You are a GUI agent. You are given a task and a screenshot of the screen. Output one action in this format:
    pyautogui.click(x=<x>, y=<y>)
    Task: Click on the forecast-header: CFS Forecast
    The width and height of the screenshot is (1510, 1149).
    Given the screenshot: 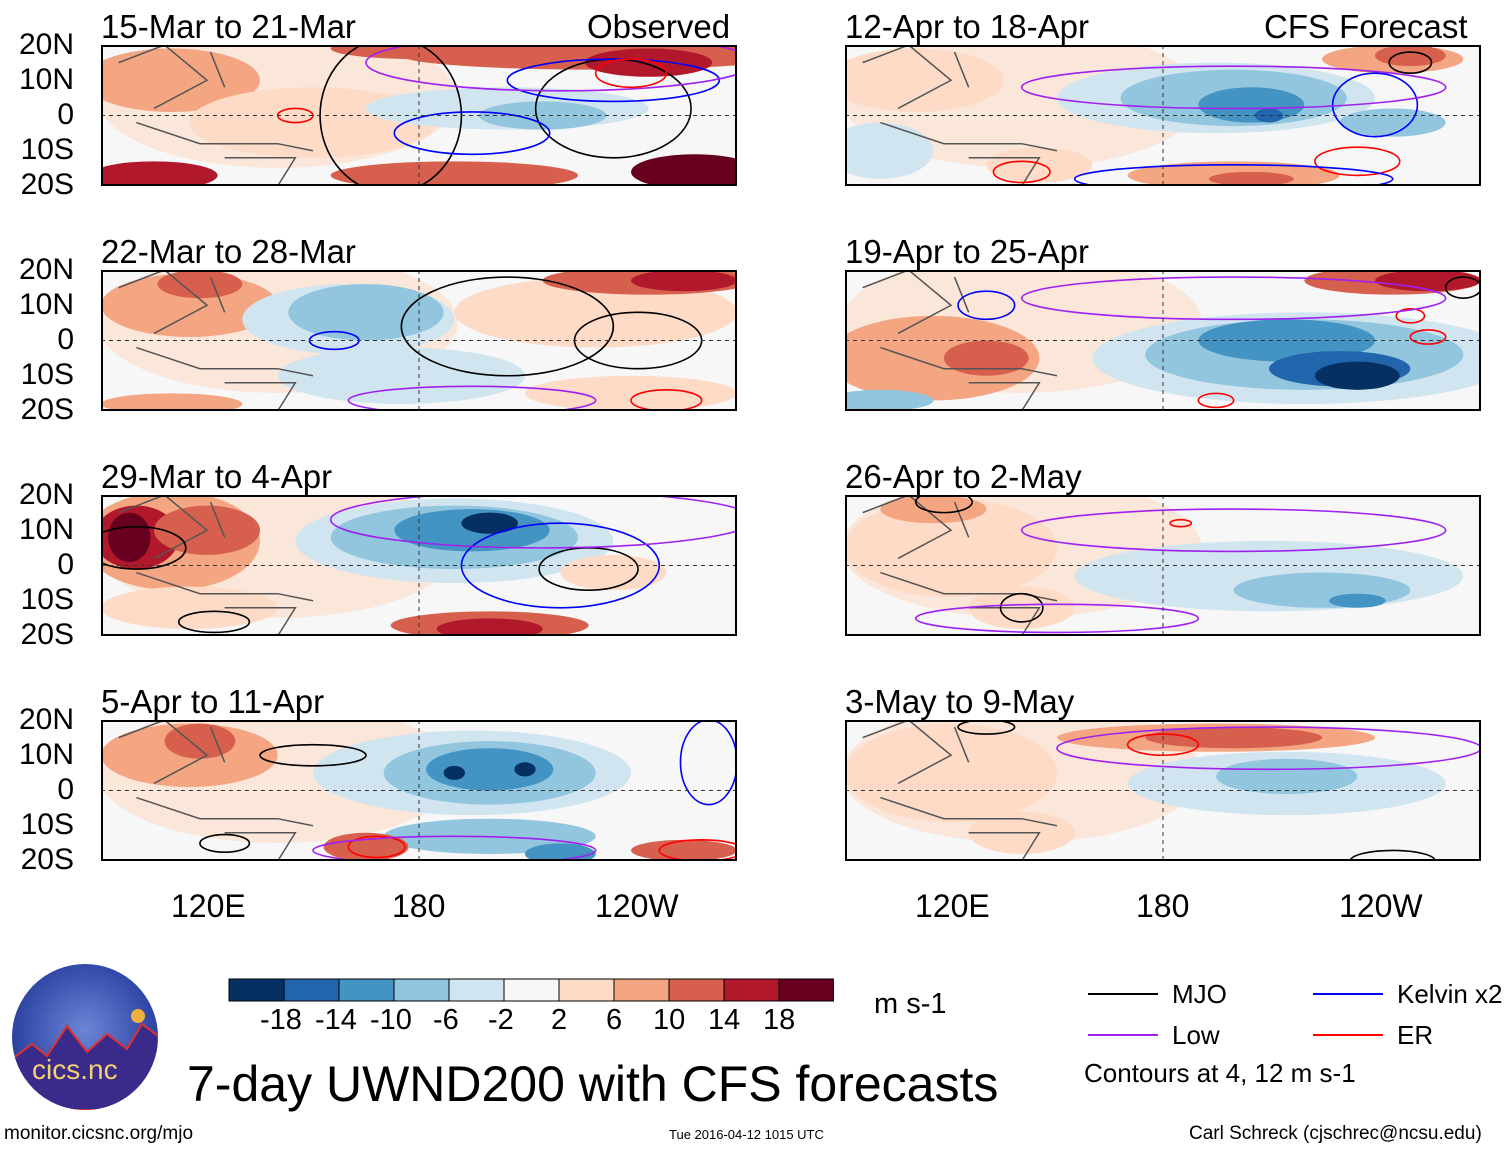 What is the action you would take?
    pyautogui.click(x=1366, y=26)
    